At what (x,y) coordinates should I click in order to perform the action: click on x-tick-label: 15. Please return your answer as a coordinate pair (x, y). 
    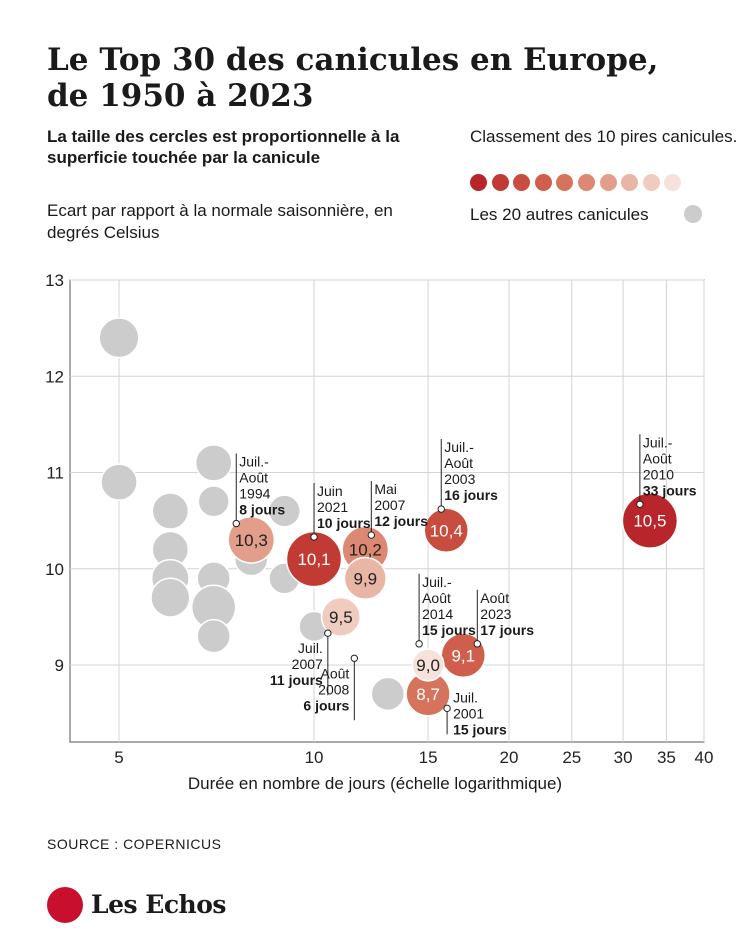
    Looking at the image, I should click on (428, 756).